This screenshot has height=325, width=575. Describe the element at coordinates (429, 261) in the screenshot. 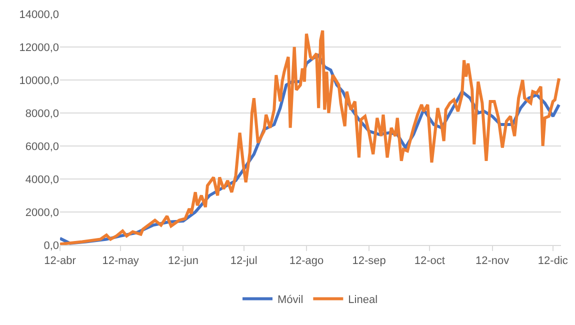

I see `x-tick-label: 12-oct` at that location.